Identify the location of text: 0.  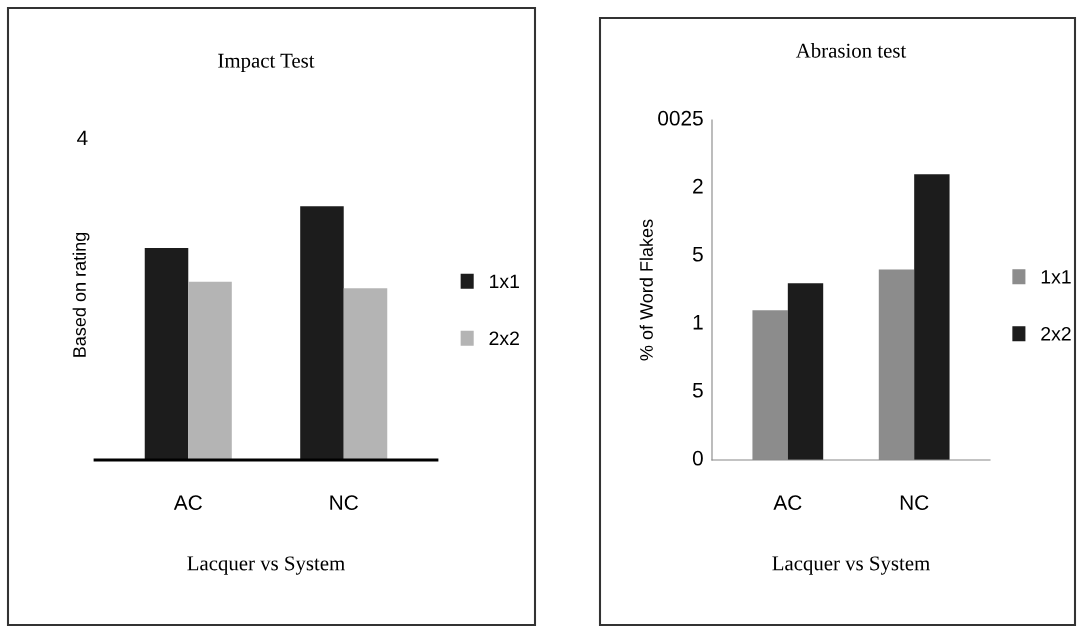
(697, 458).